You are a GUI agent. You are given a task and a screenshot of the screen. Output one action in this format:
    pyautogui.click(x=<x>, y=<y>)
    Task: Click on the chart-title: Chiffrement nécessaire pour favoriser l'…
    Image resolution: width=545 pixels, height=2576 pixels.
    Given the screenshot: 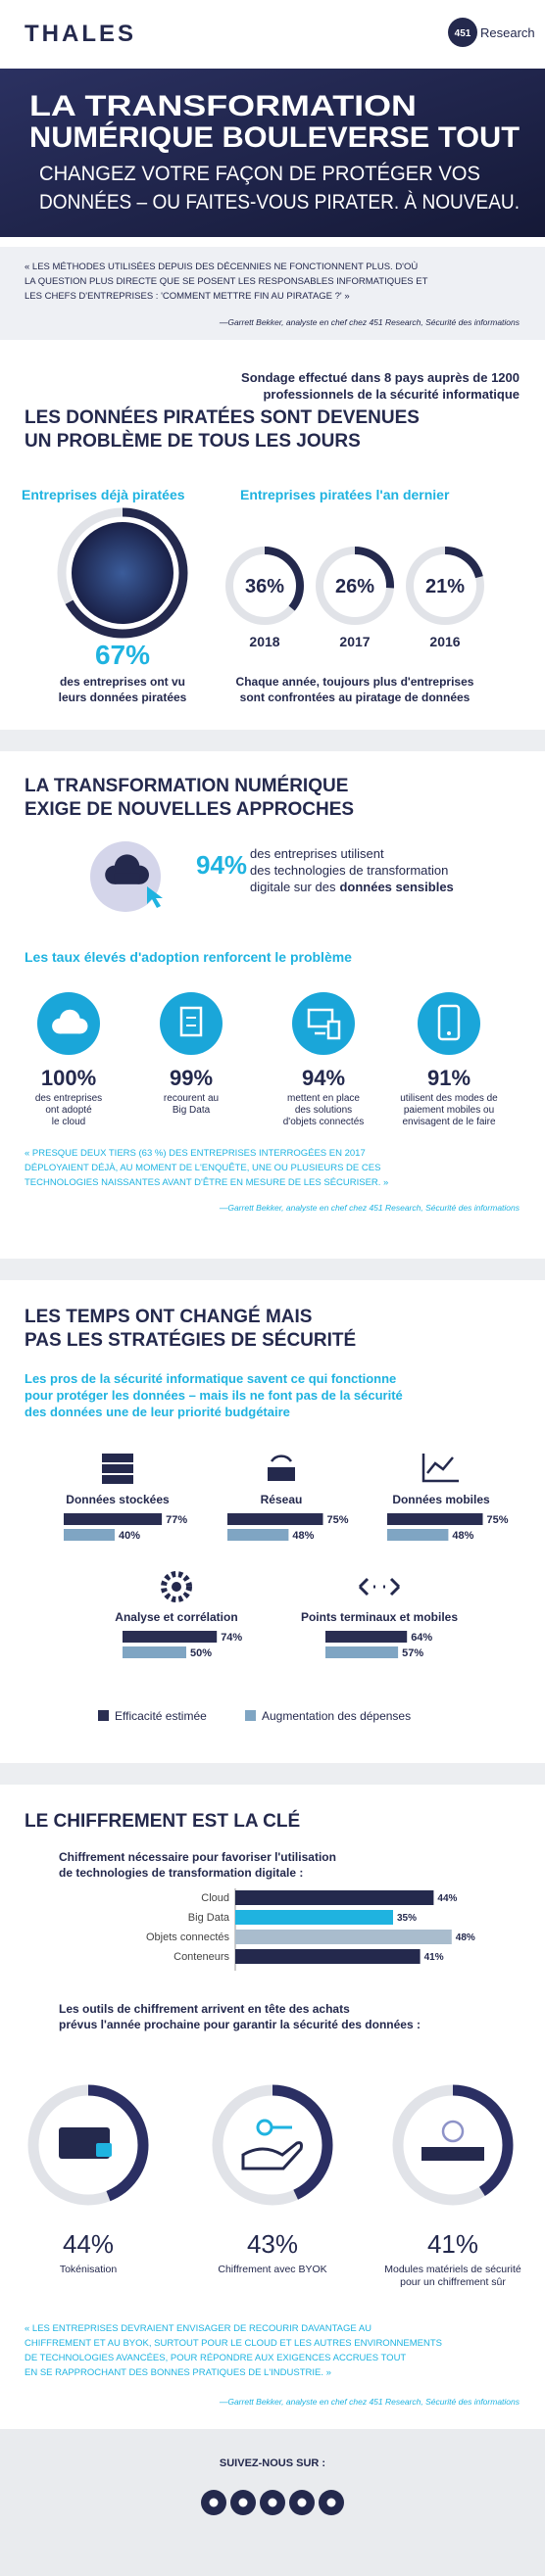 What is the action you would take?
    pyautogui.click(x=197, y=1857)
    